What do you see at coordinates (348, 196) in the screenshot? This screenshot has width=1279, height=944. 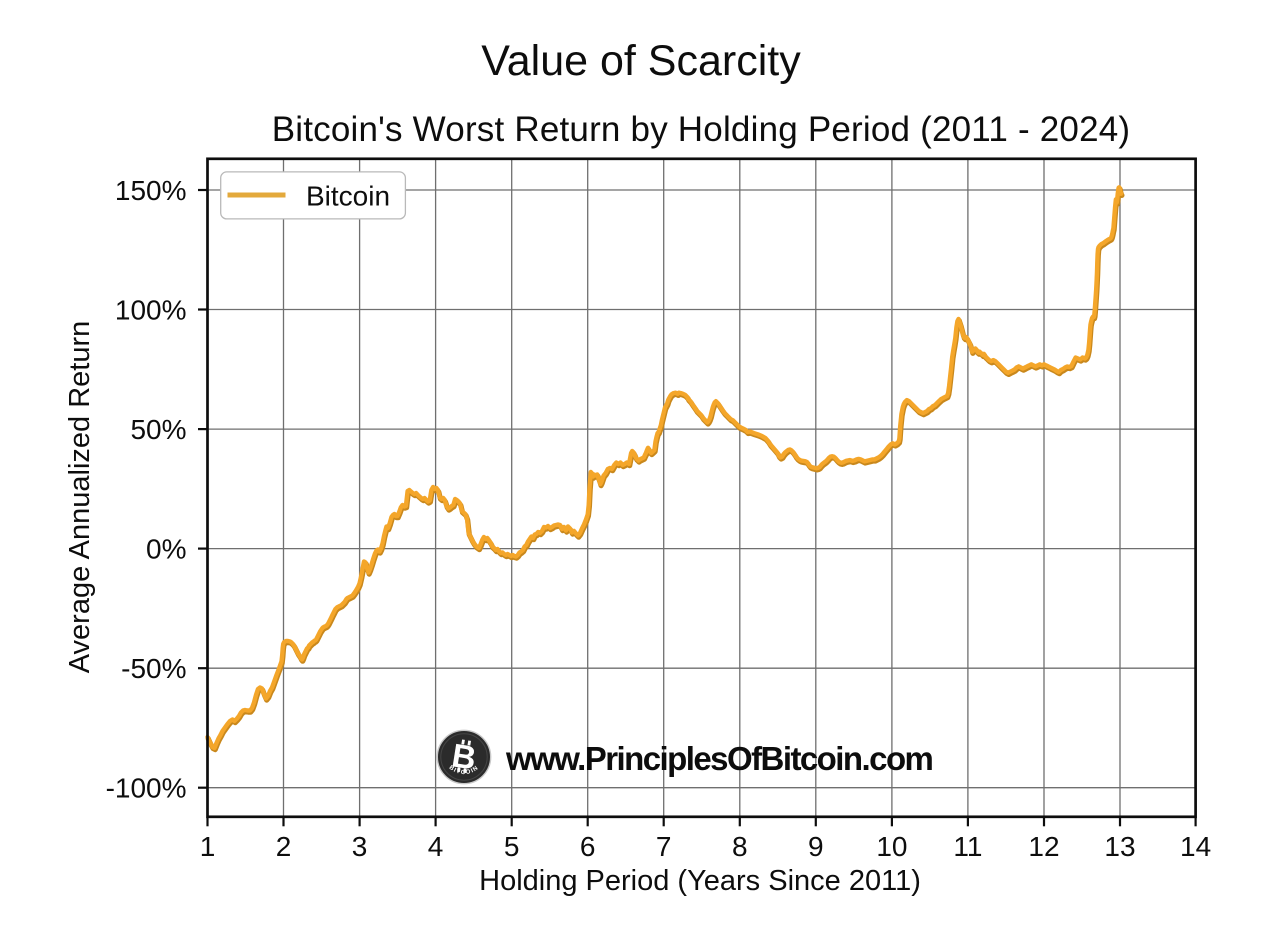 I see `svg-text: Bitcoin` at bounding box center [348, 196].